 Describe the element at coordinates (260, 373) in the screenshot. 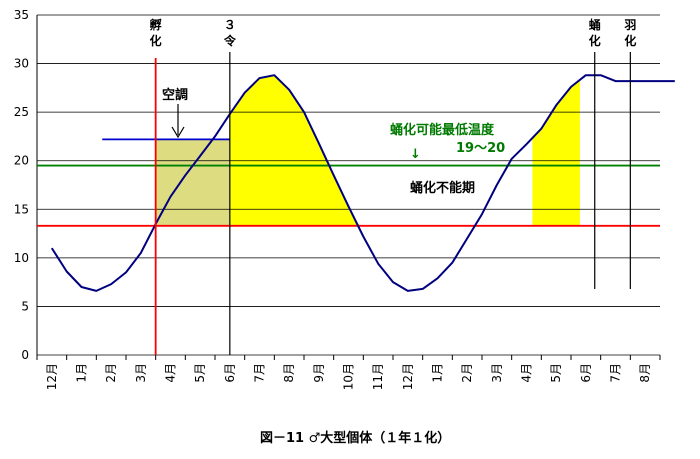

I see `x-tick-label-7: 7月` at that location.